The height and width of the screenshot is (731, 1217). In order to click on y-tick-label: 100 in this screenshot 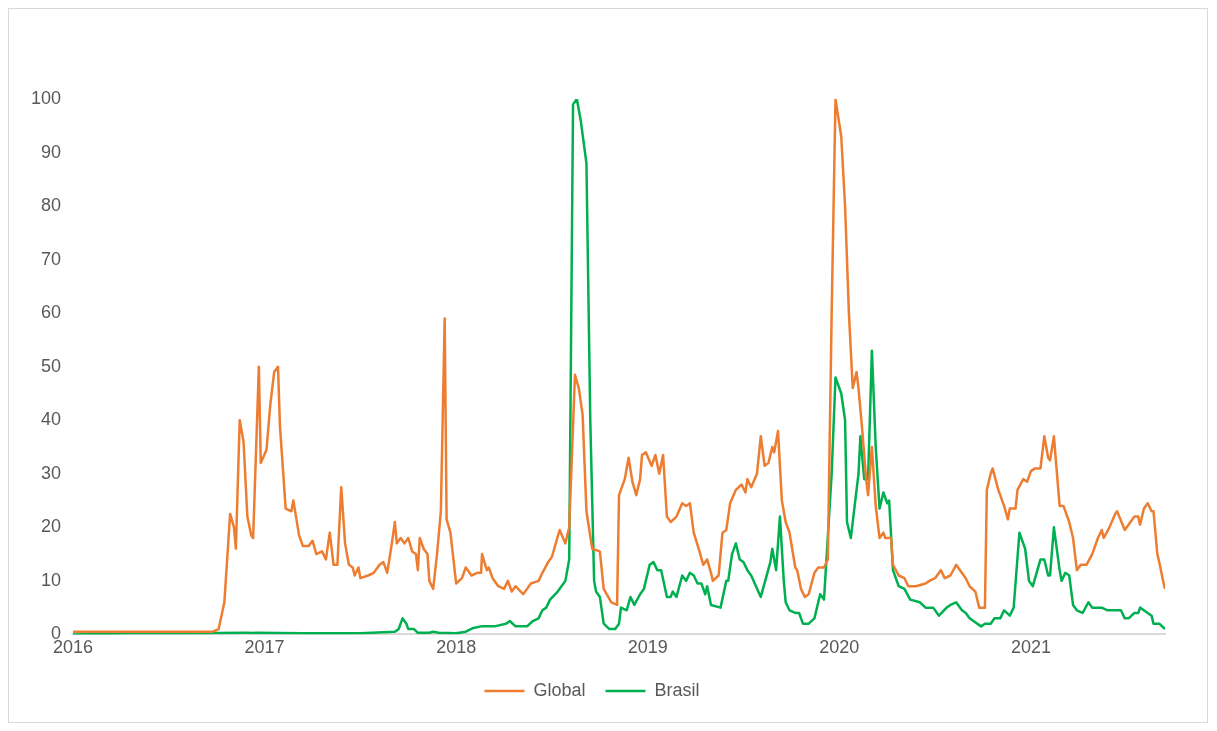, I will do `click(46, 97)`.